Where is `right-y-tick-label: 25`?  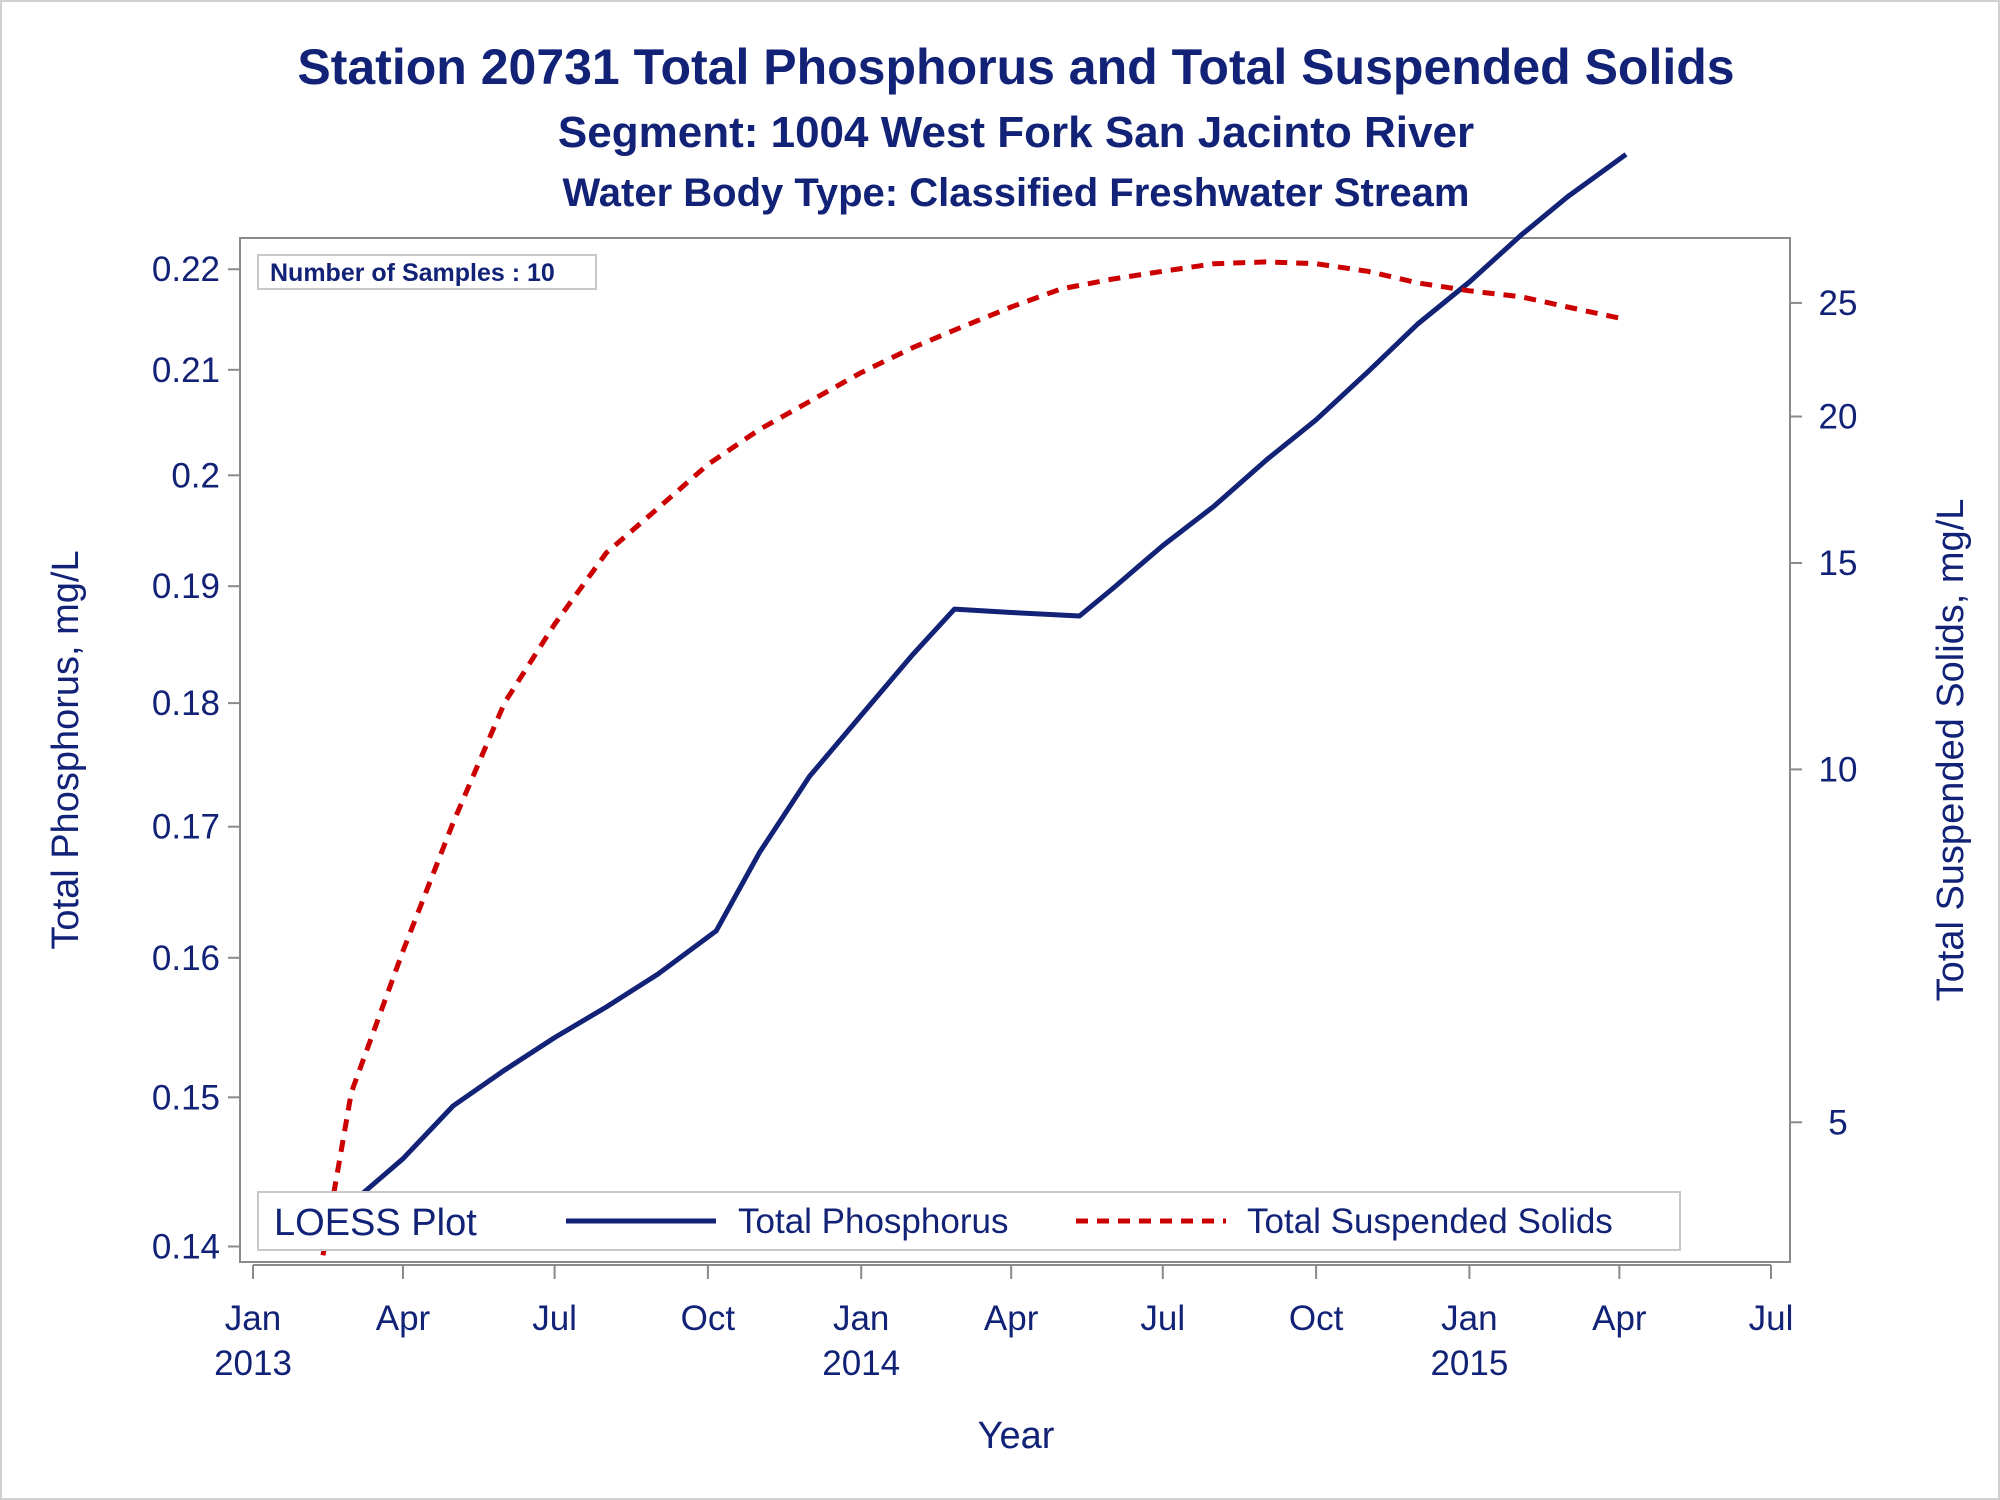
right-y-tick-label: 25 is located at coordinates (1838, 303).